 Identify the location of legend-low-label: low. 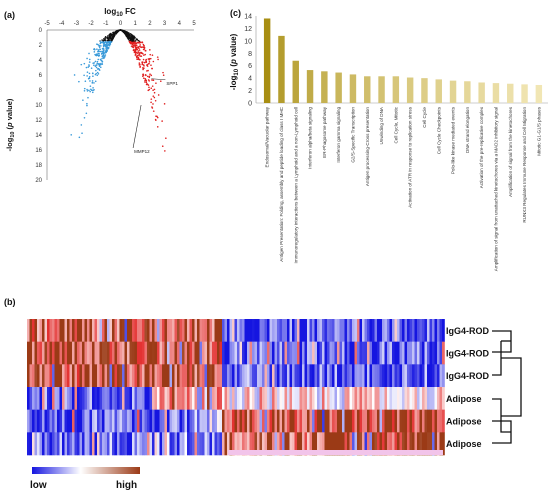
(38, 485).